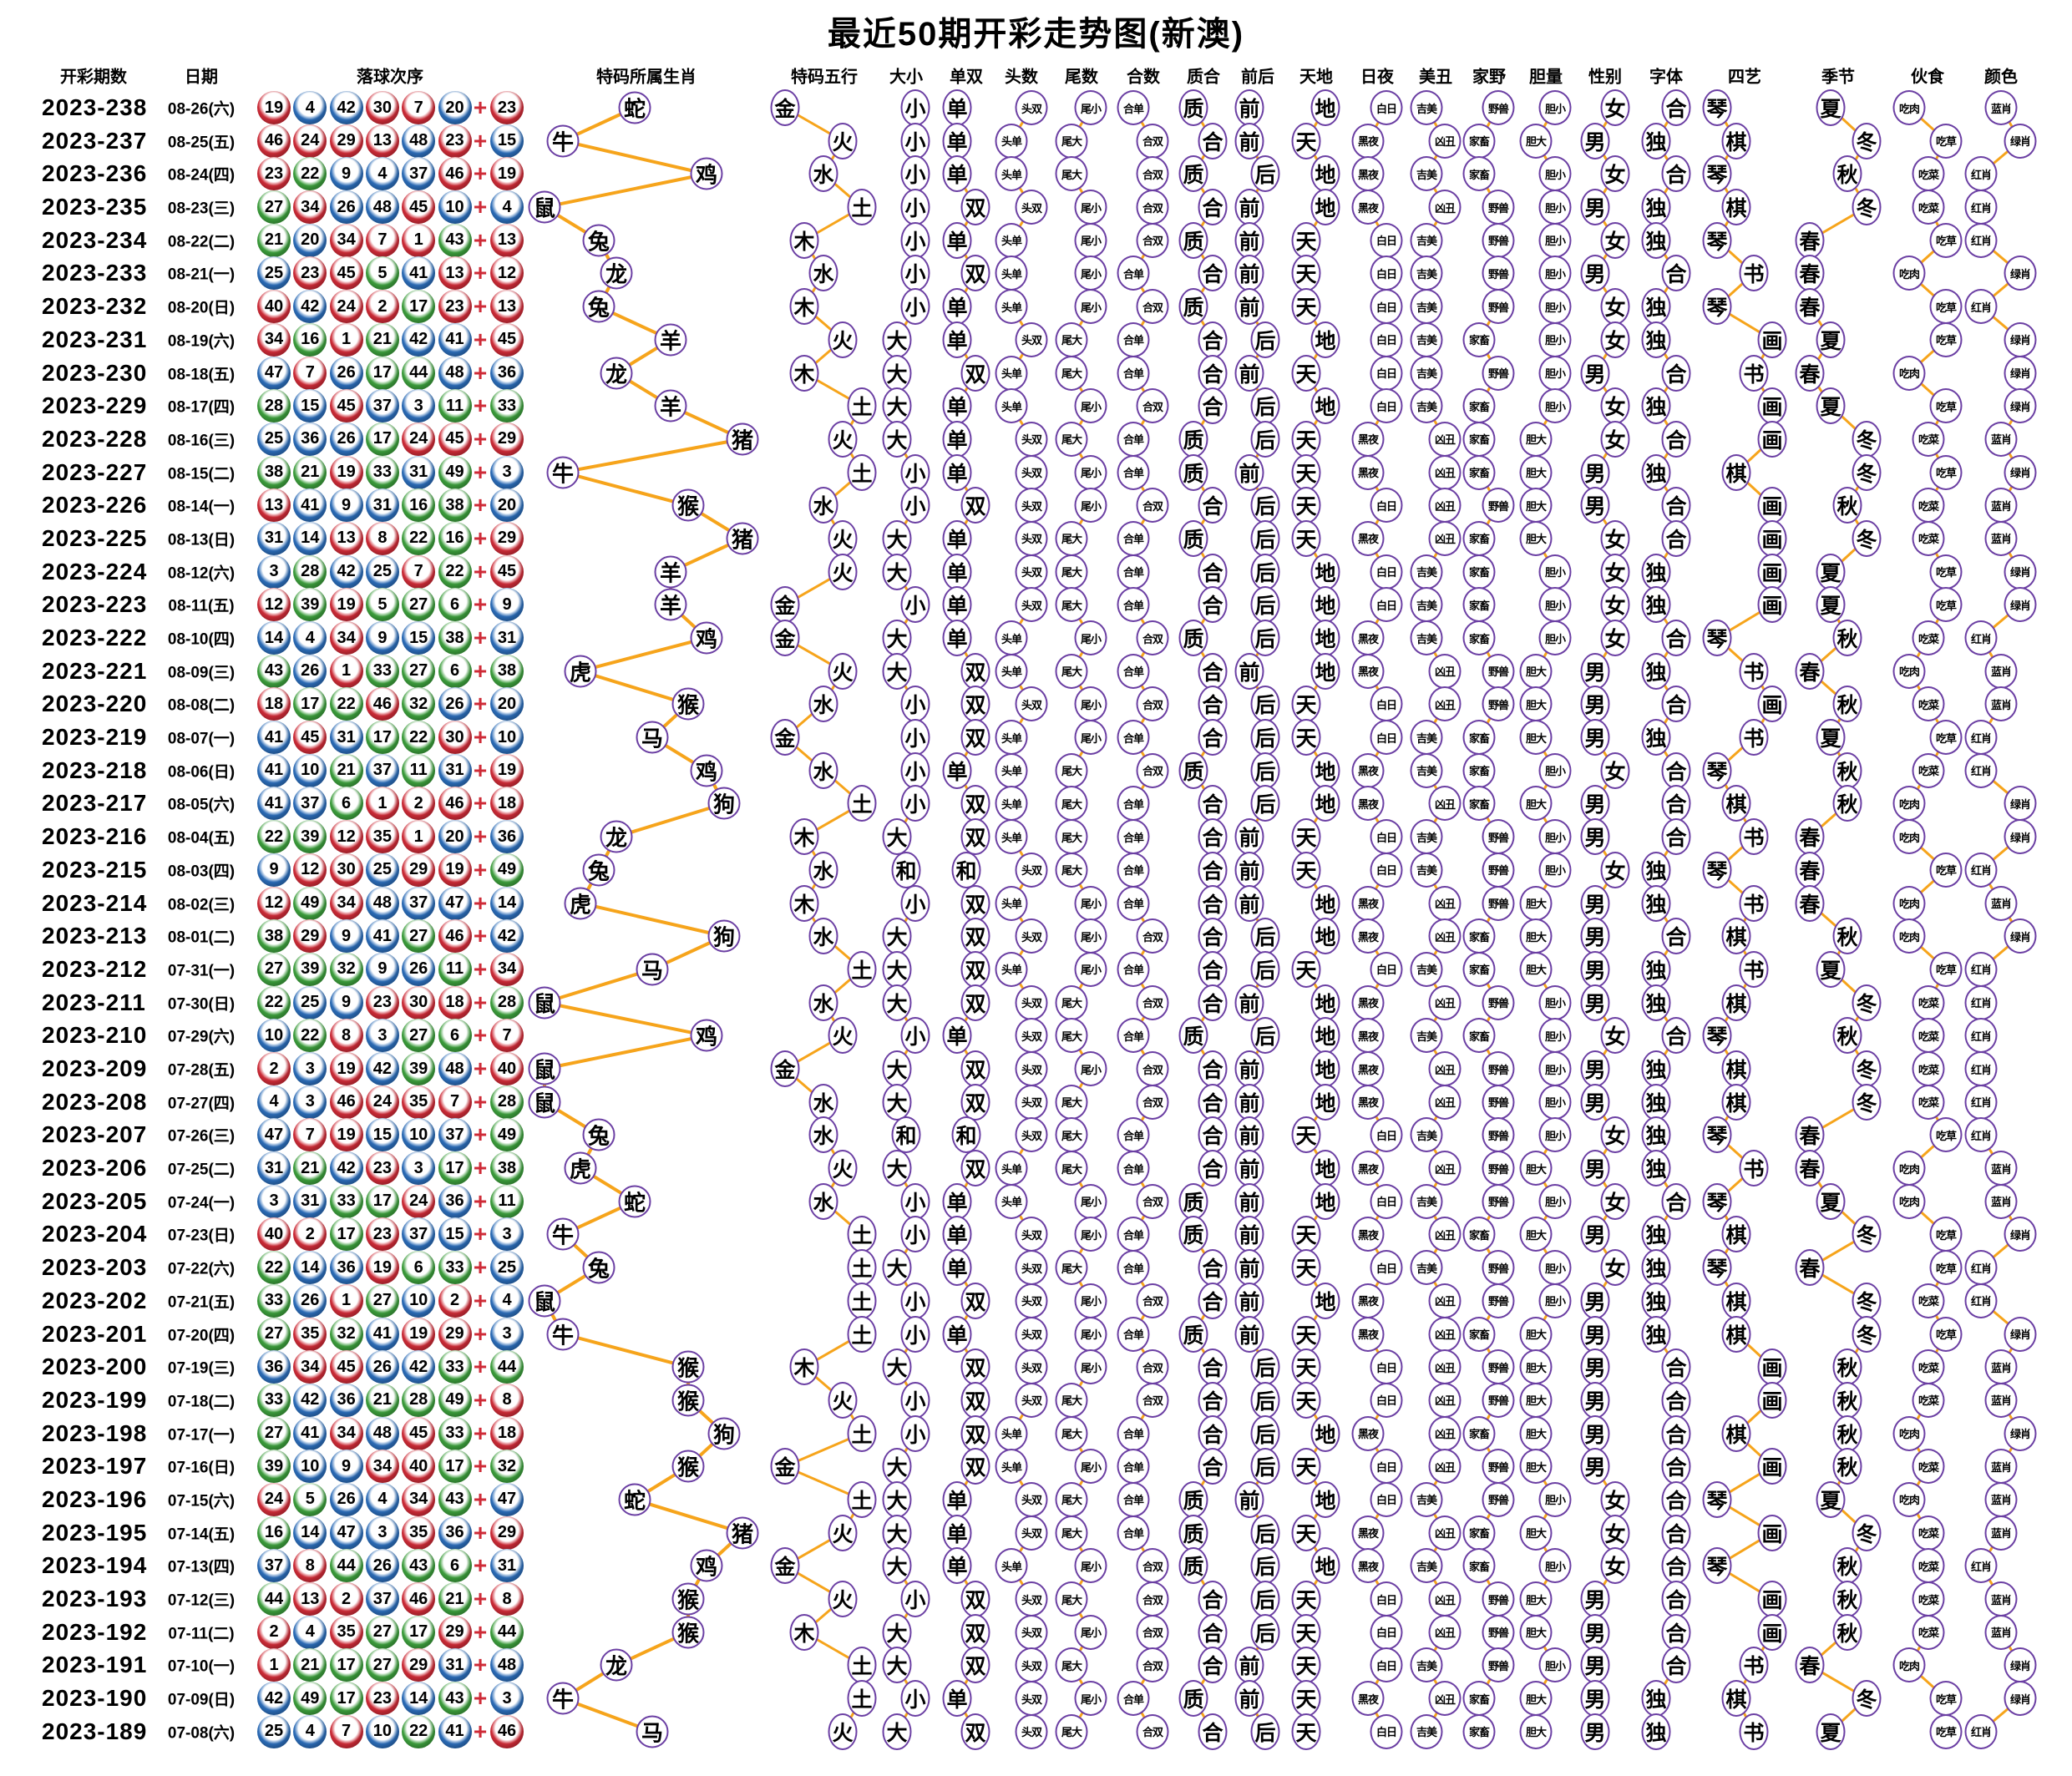 The width and height of the screenshot is (2072, 1776). I want to click on date-label: 07-21(五), so click(201, 1302).